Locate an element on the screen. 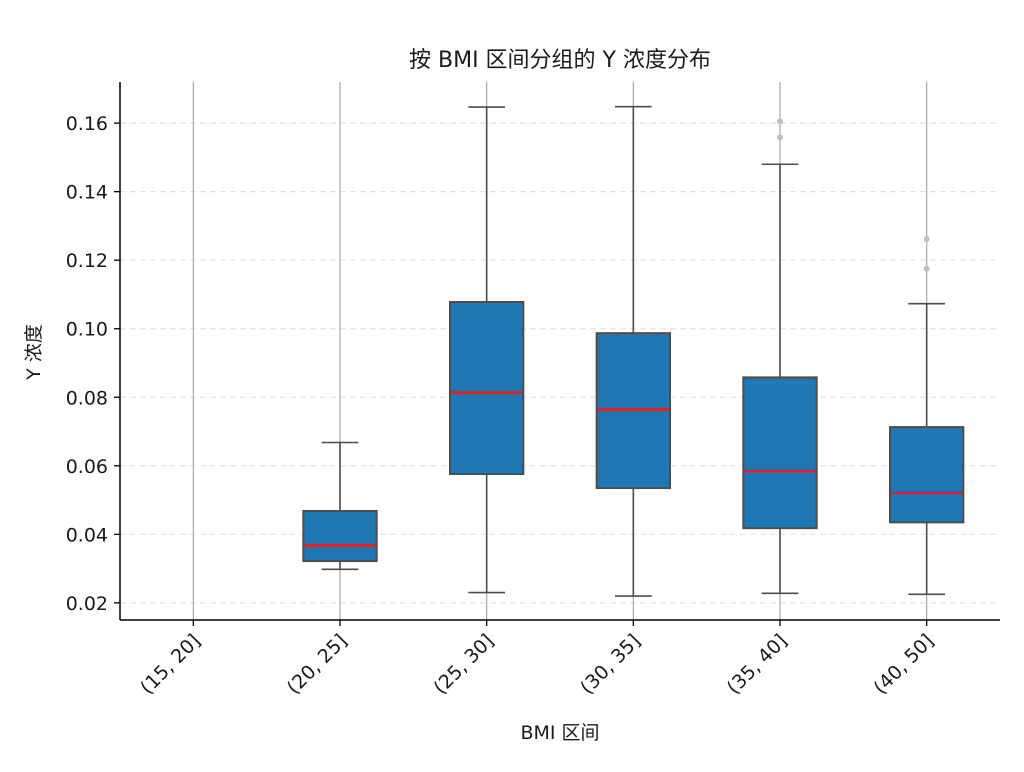  x-tick-label: (30, 35] is located at coordinates (610, 664).